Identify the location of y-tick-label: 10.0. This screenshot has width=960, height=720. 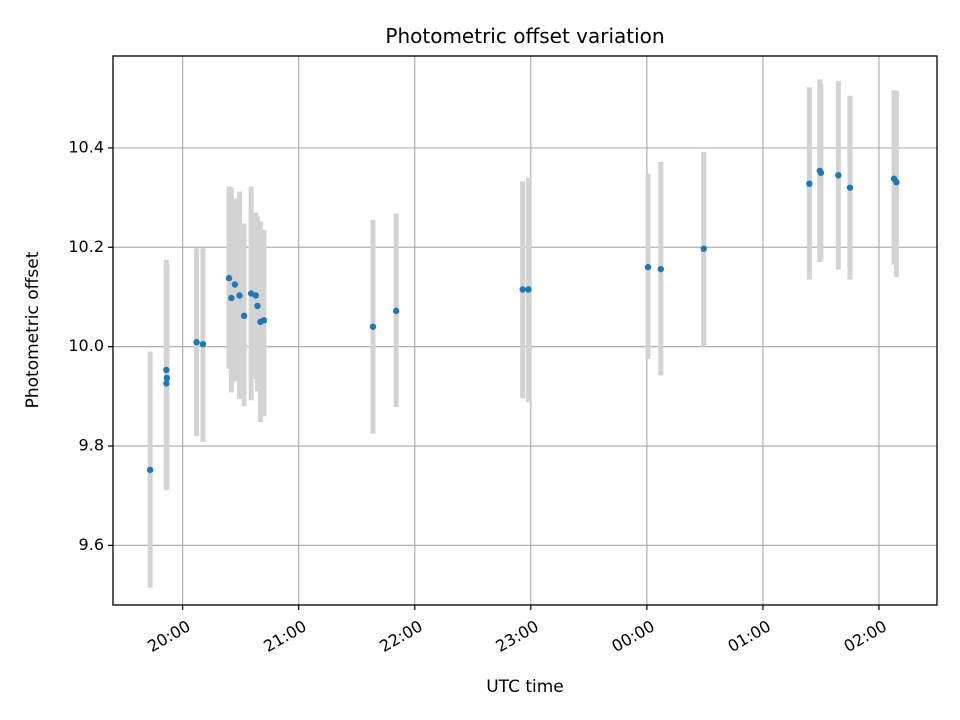
(86, 345).